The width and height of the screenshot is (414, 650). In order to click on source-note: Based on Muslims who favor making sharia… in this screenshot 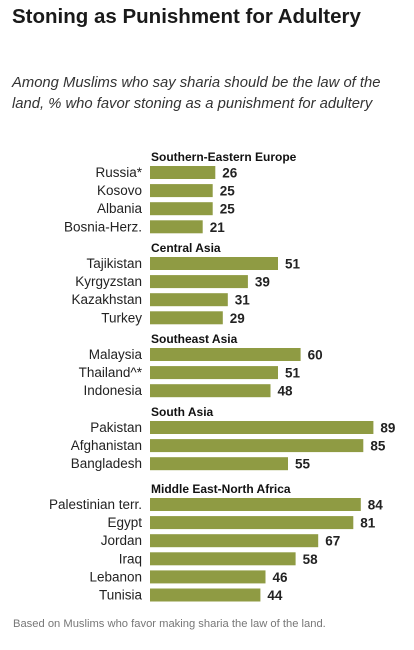, I will do `click(169, 624)`.